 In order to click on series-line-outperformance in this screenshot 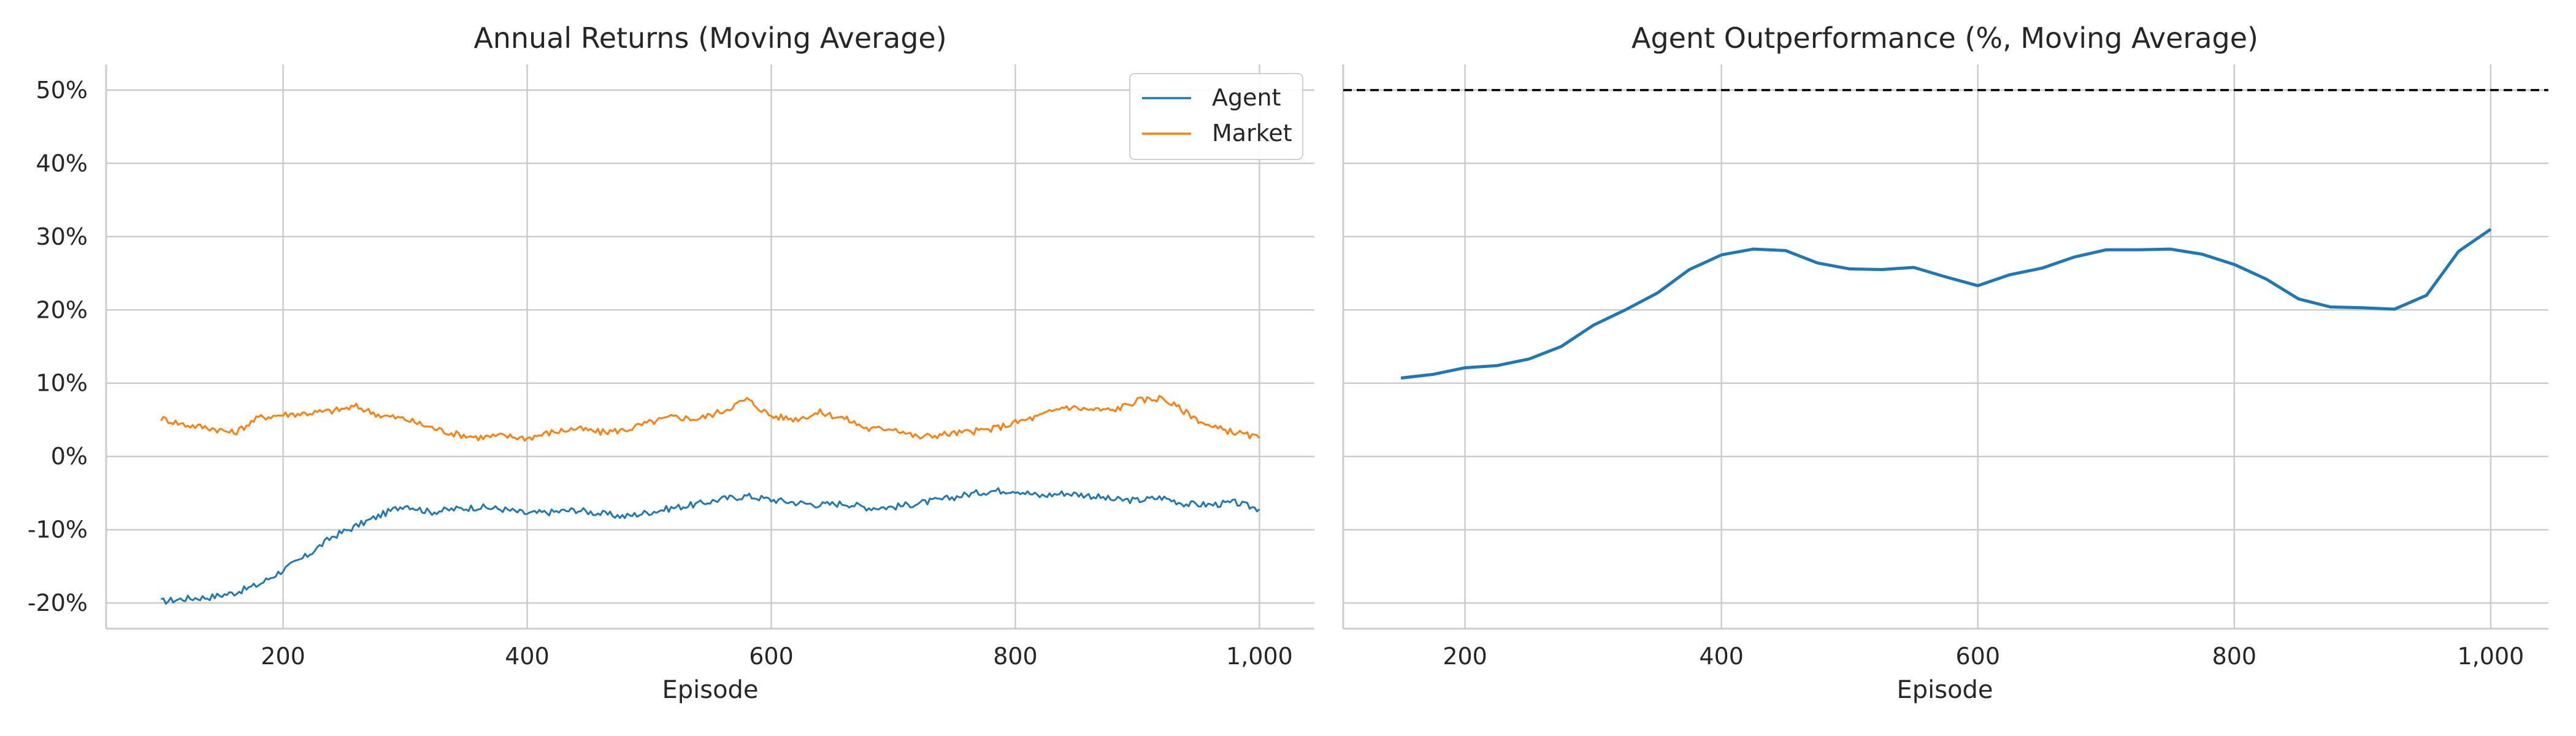, I will do `click(1946, 304)`.